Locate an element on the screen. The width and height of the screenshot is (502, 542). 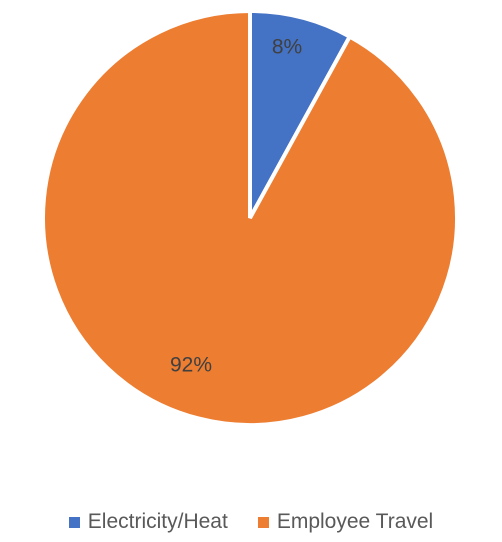
legend: Electricity/Heat Employee Travel is located at coordinates (251, 522).